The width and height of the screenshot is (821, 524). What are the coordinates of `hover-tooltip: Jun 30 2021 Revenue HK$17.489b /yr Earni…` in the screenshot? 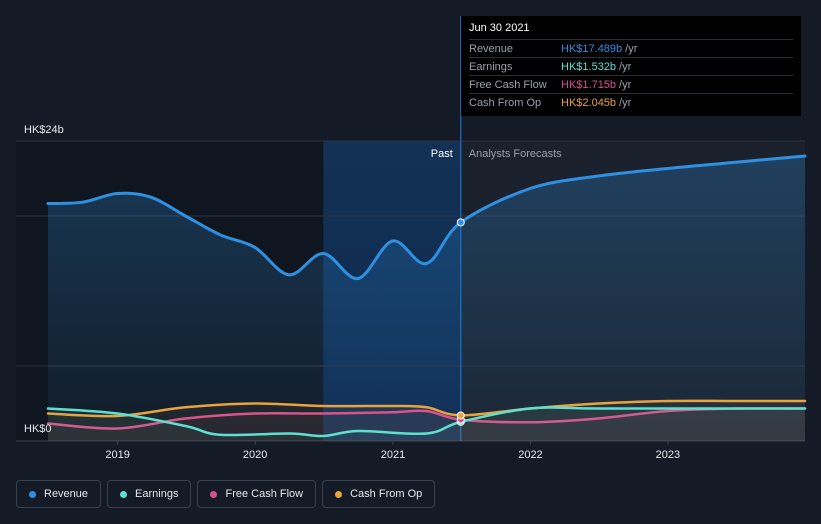 It's located at (631, 66).